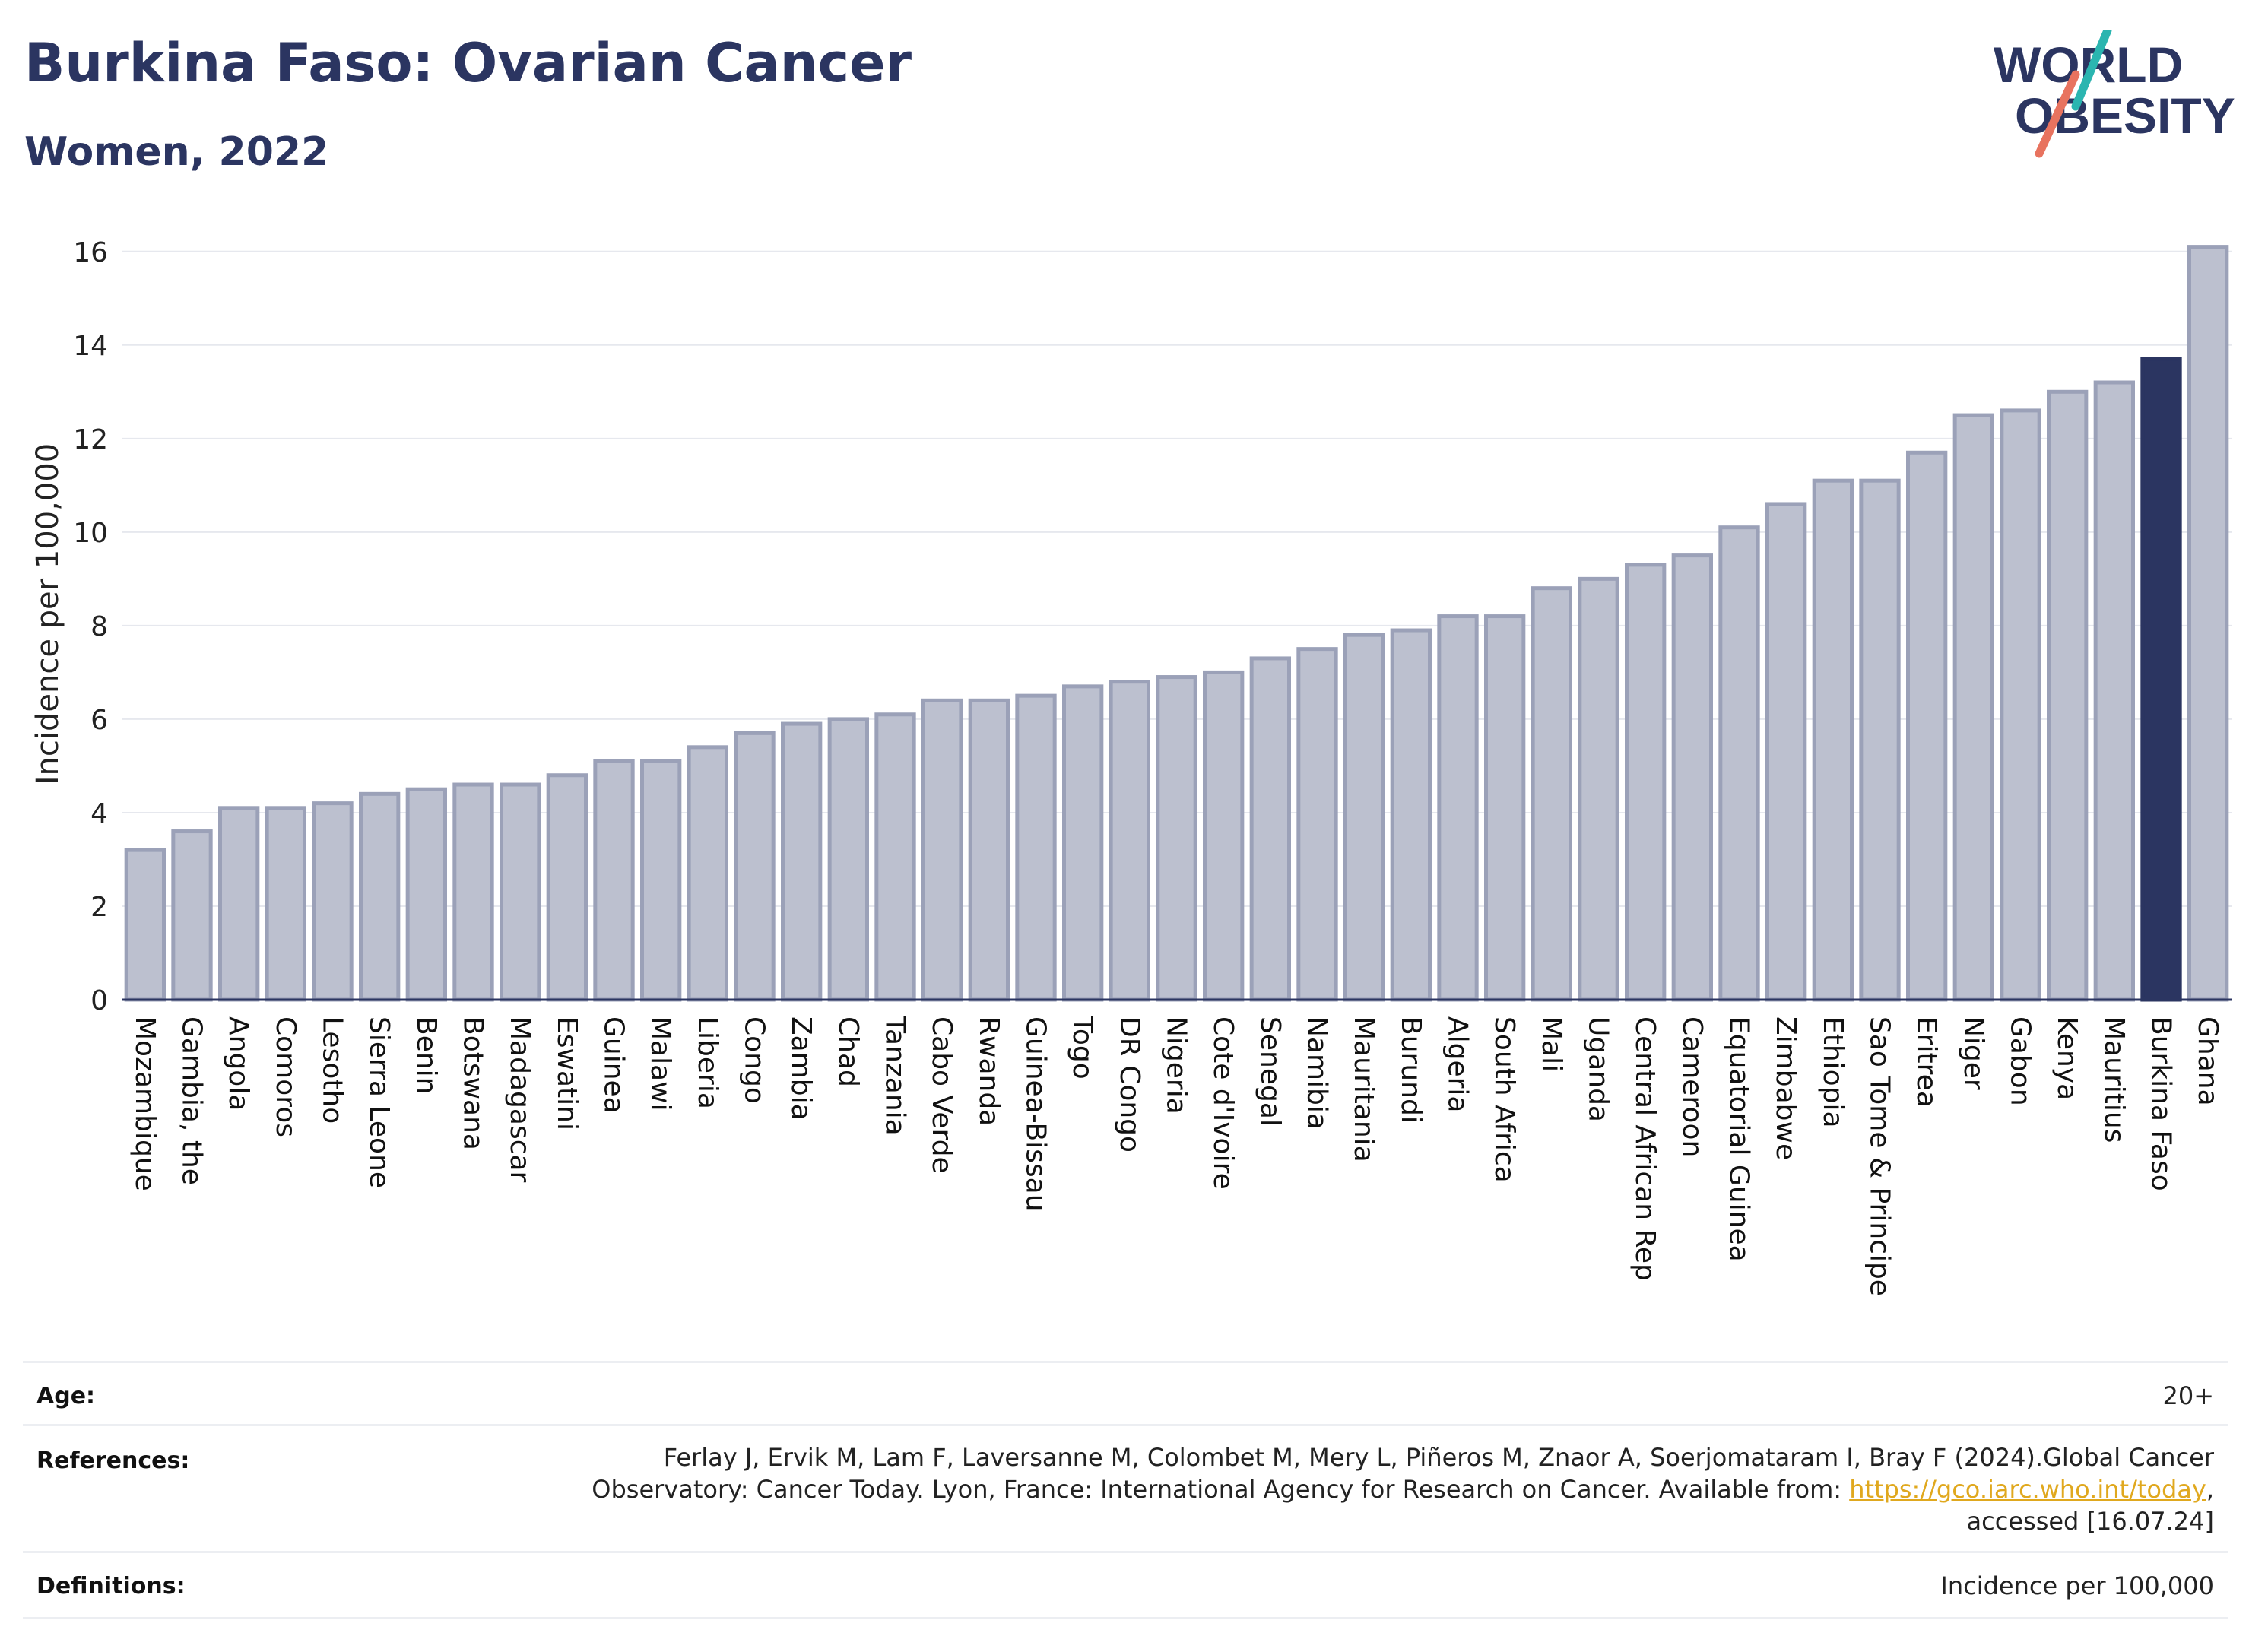 The image size is (2249, 1652). I want to click on bar-chad, so click(848, 859).